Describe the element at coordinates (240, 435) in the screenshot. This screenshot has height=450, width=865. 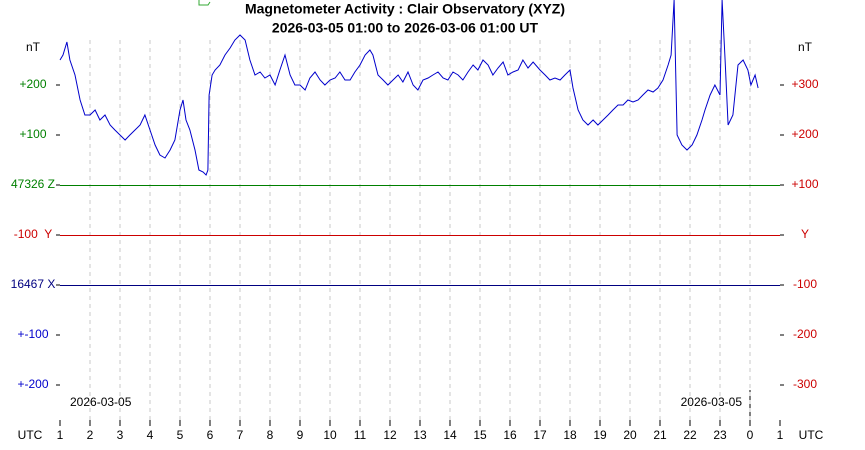
I see `x-tick-label: 7` at that location.